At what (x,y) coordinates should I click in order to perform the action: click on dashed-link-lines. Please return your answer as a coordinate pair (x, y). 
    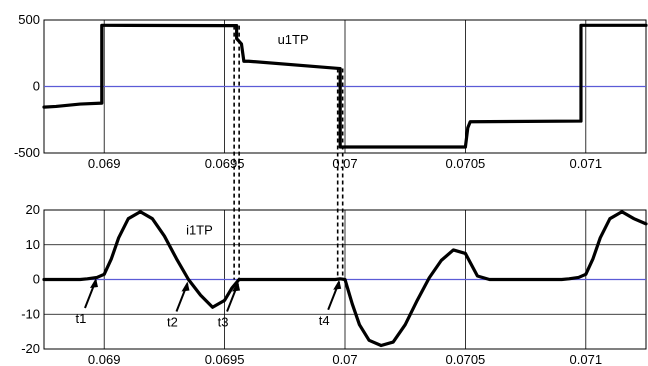
    Looking at the image, I should click on (288, 152).